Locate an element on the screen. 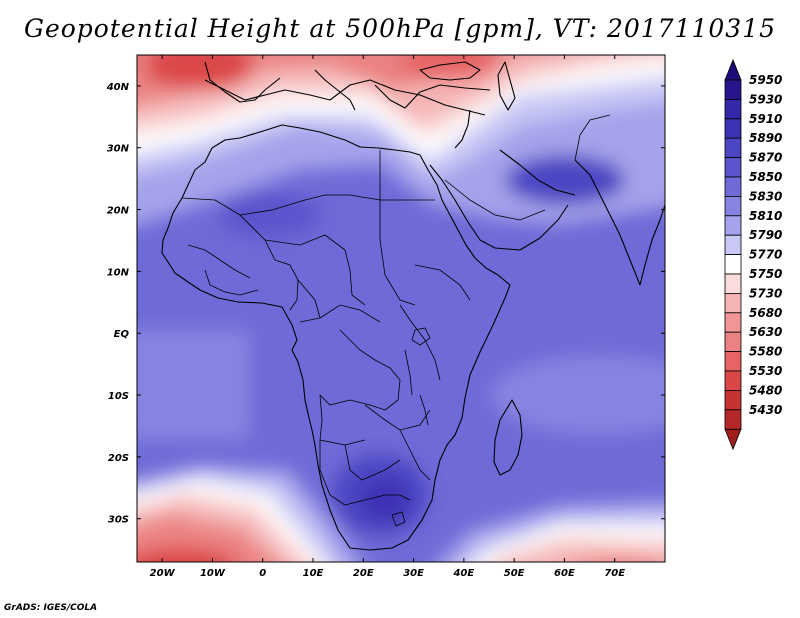 Image resolution: width=800 pixels, height=618 pixels. lat-tick-label: 20S is located at coordinates (118, 458).